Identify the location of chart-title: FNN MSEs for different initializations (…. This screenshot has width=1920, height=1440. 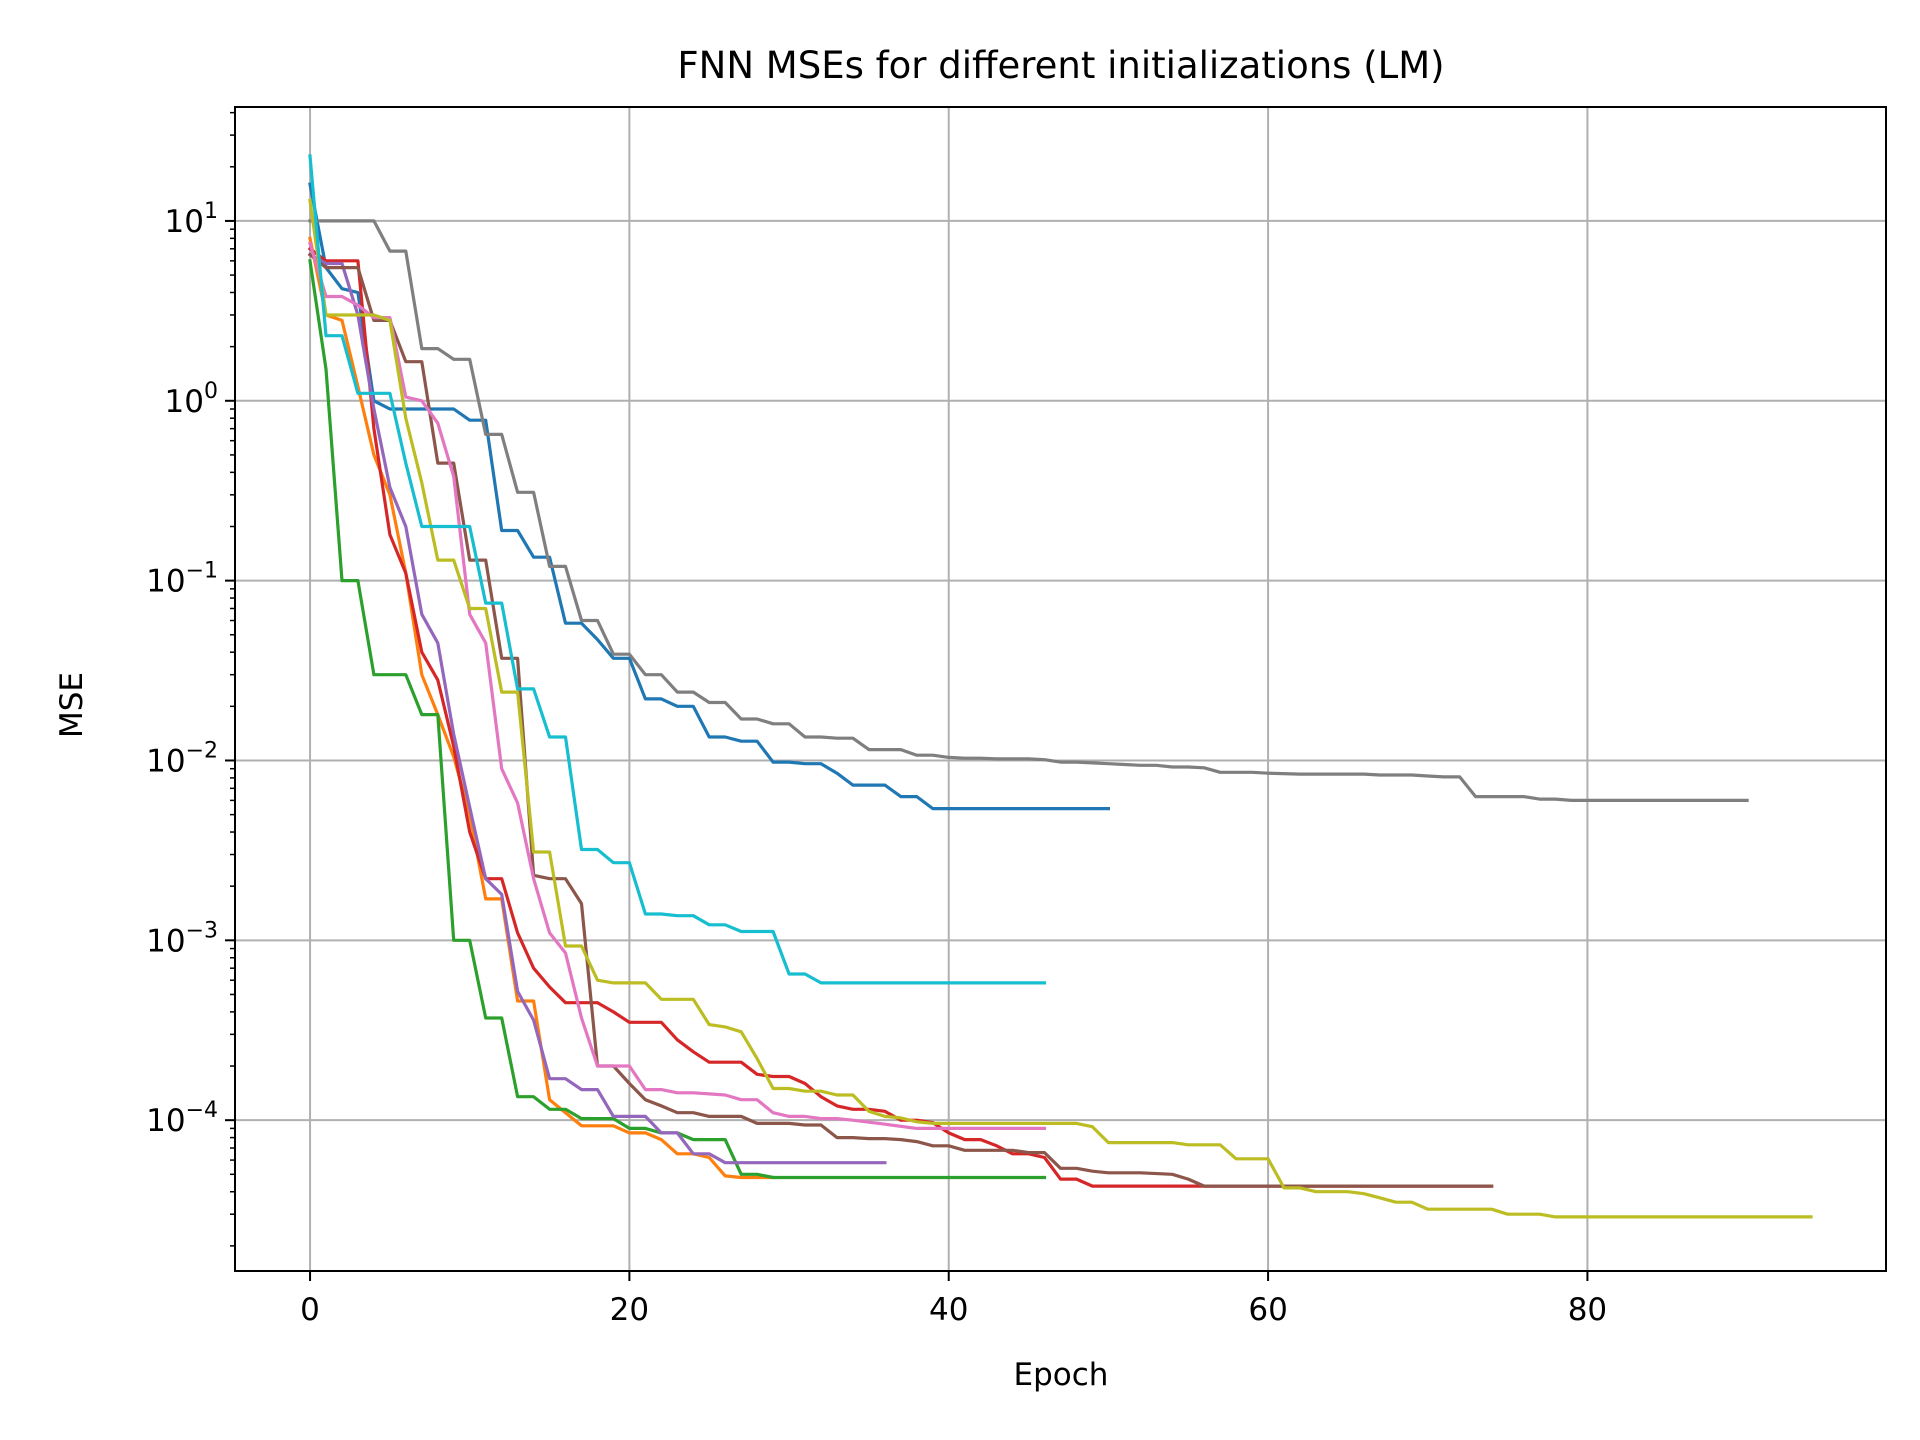
(1060, 65).